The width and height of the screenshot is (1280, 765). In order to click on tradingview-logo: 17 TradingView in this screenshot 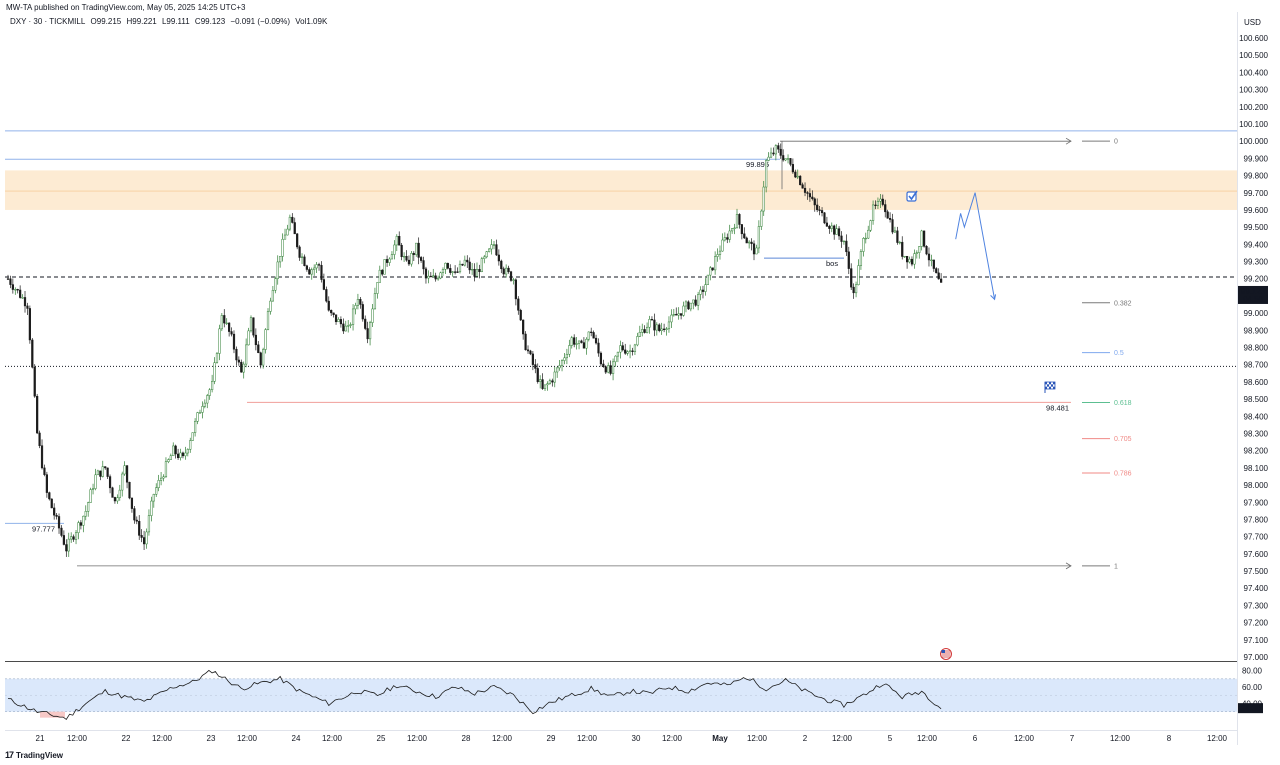, I will do `click(34, 755)`.